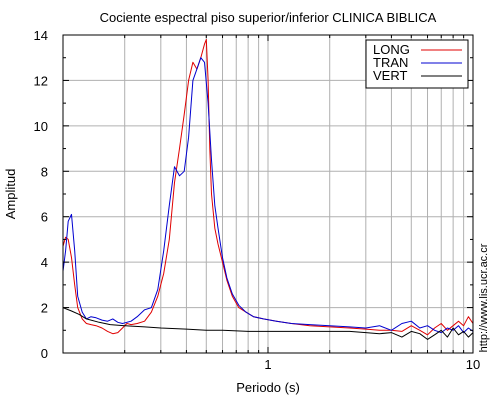  I want to click on y-tick-label: 0, so click(44, 353).